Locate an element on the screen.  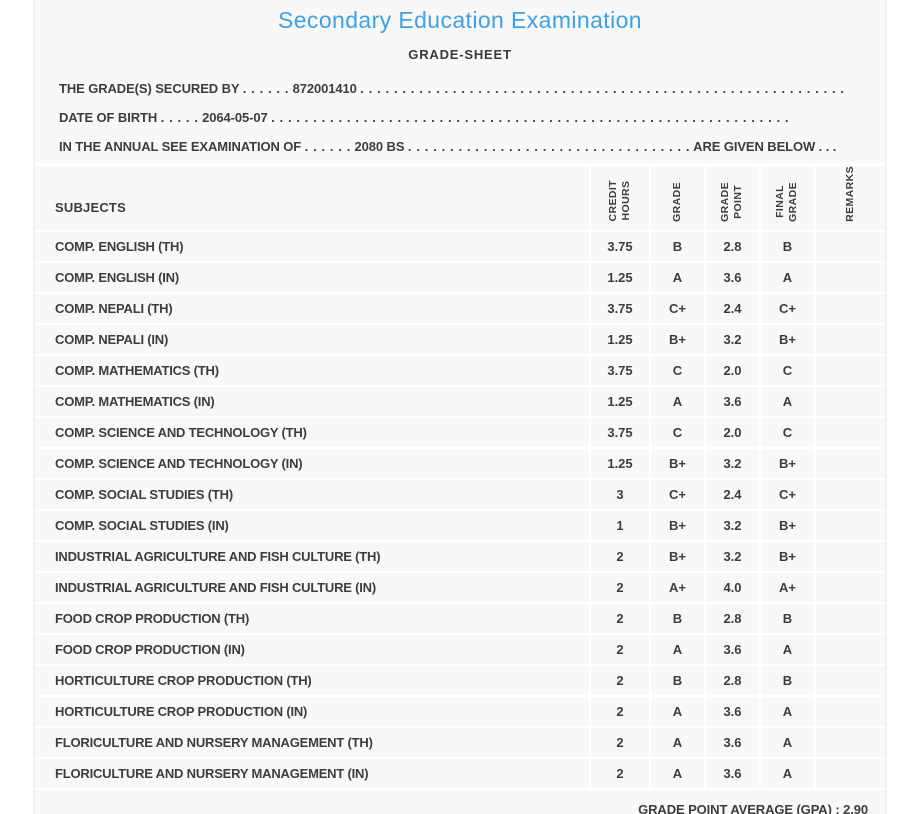
subject-row: COMP. NEPALI (TH) 3.75 C+ 2.4 C+ is located at coordinates (460, 308).